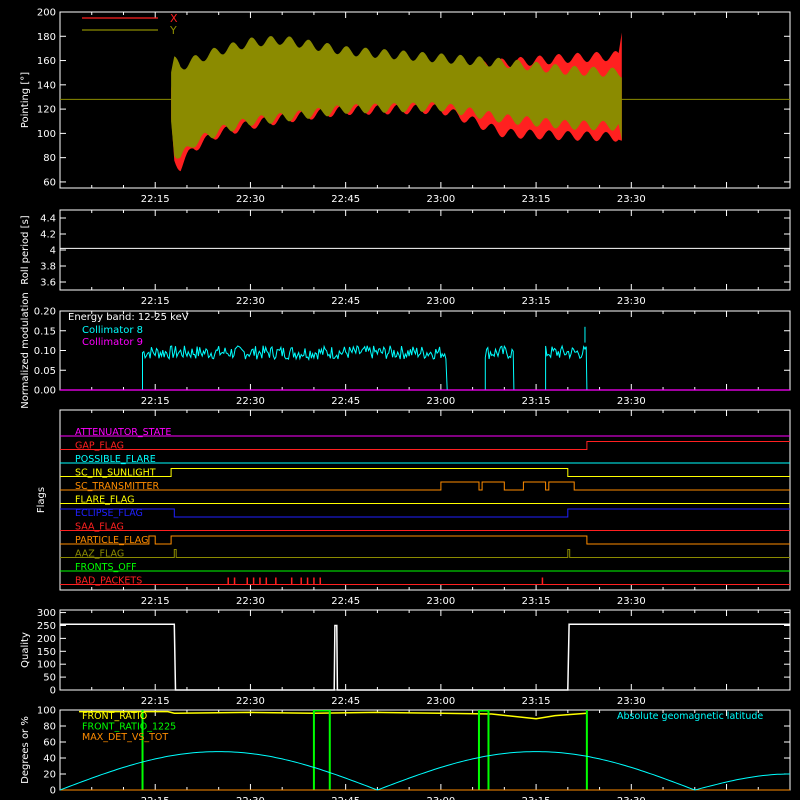  What do you see at coordinates (174, 18) in the screenshot?
I see `legend-label-x: X` at bounding box center [174, 18].